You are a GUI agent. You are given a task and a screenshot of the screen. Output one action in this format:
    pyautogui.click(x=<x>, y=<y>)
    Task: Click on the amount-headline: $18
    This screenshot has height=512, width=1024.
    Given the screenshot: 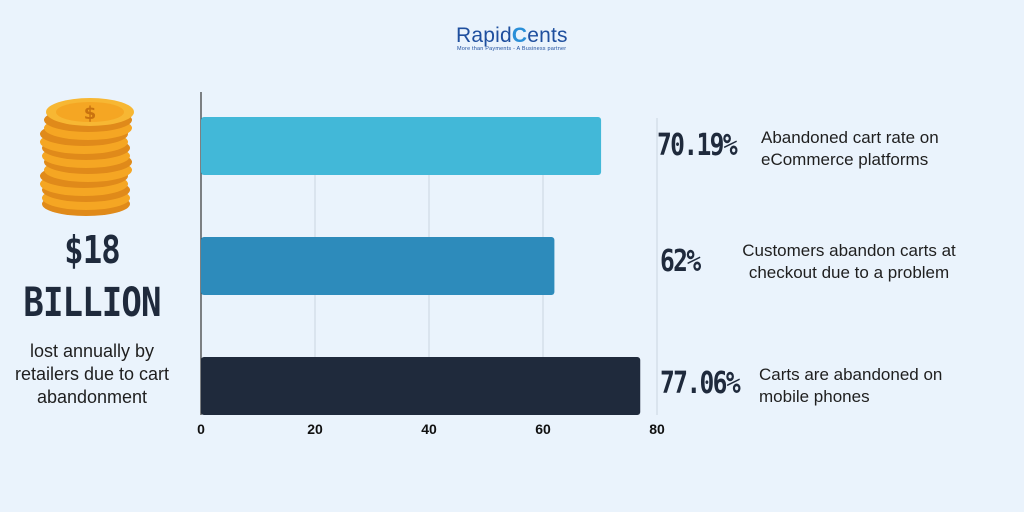 What is the action you would take?
    pyautogui.click(x=92, y=250)
    